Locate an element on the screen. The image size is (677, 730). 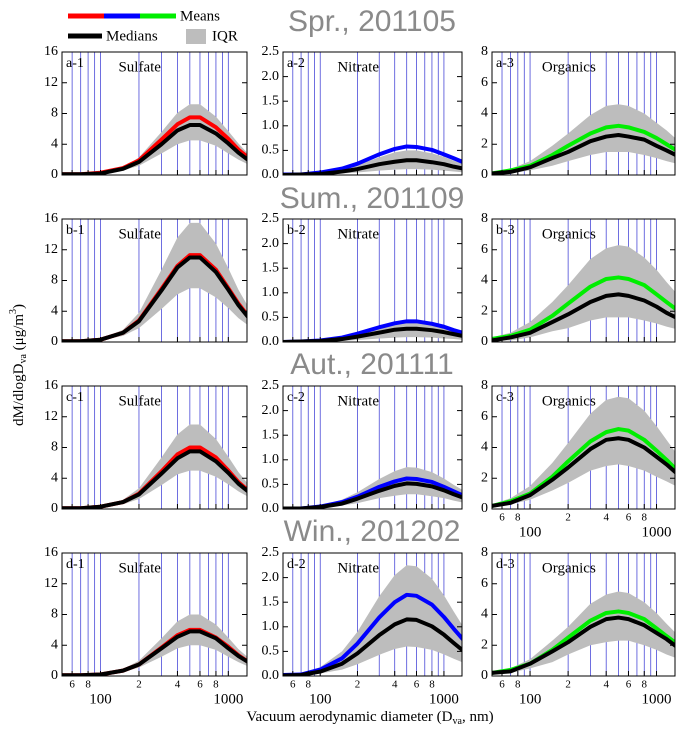
y-label-part: ) is located at coordinates (19, 306).